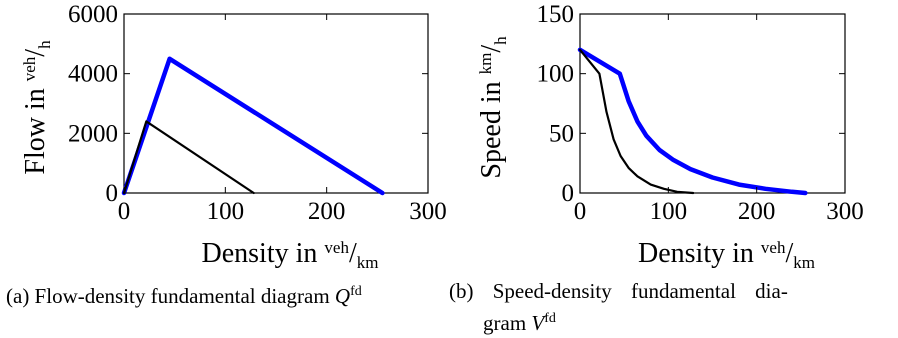 This screenshot has height=338, width=898. Describe the element at coordinates (538, 323) in the screenshot. I see `caption-b-symbol: V` at that location.